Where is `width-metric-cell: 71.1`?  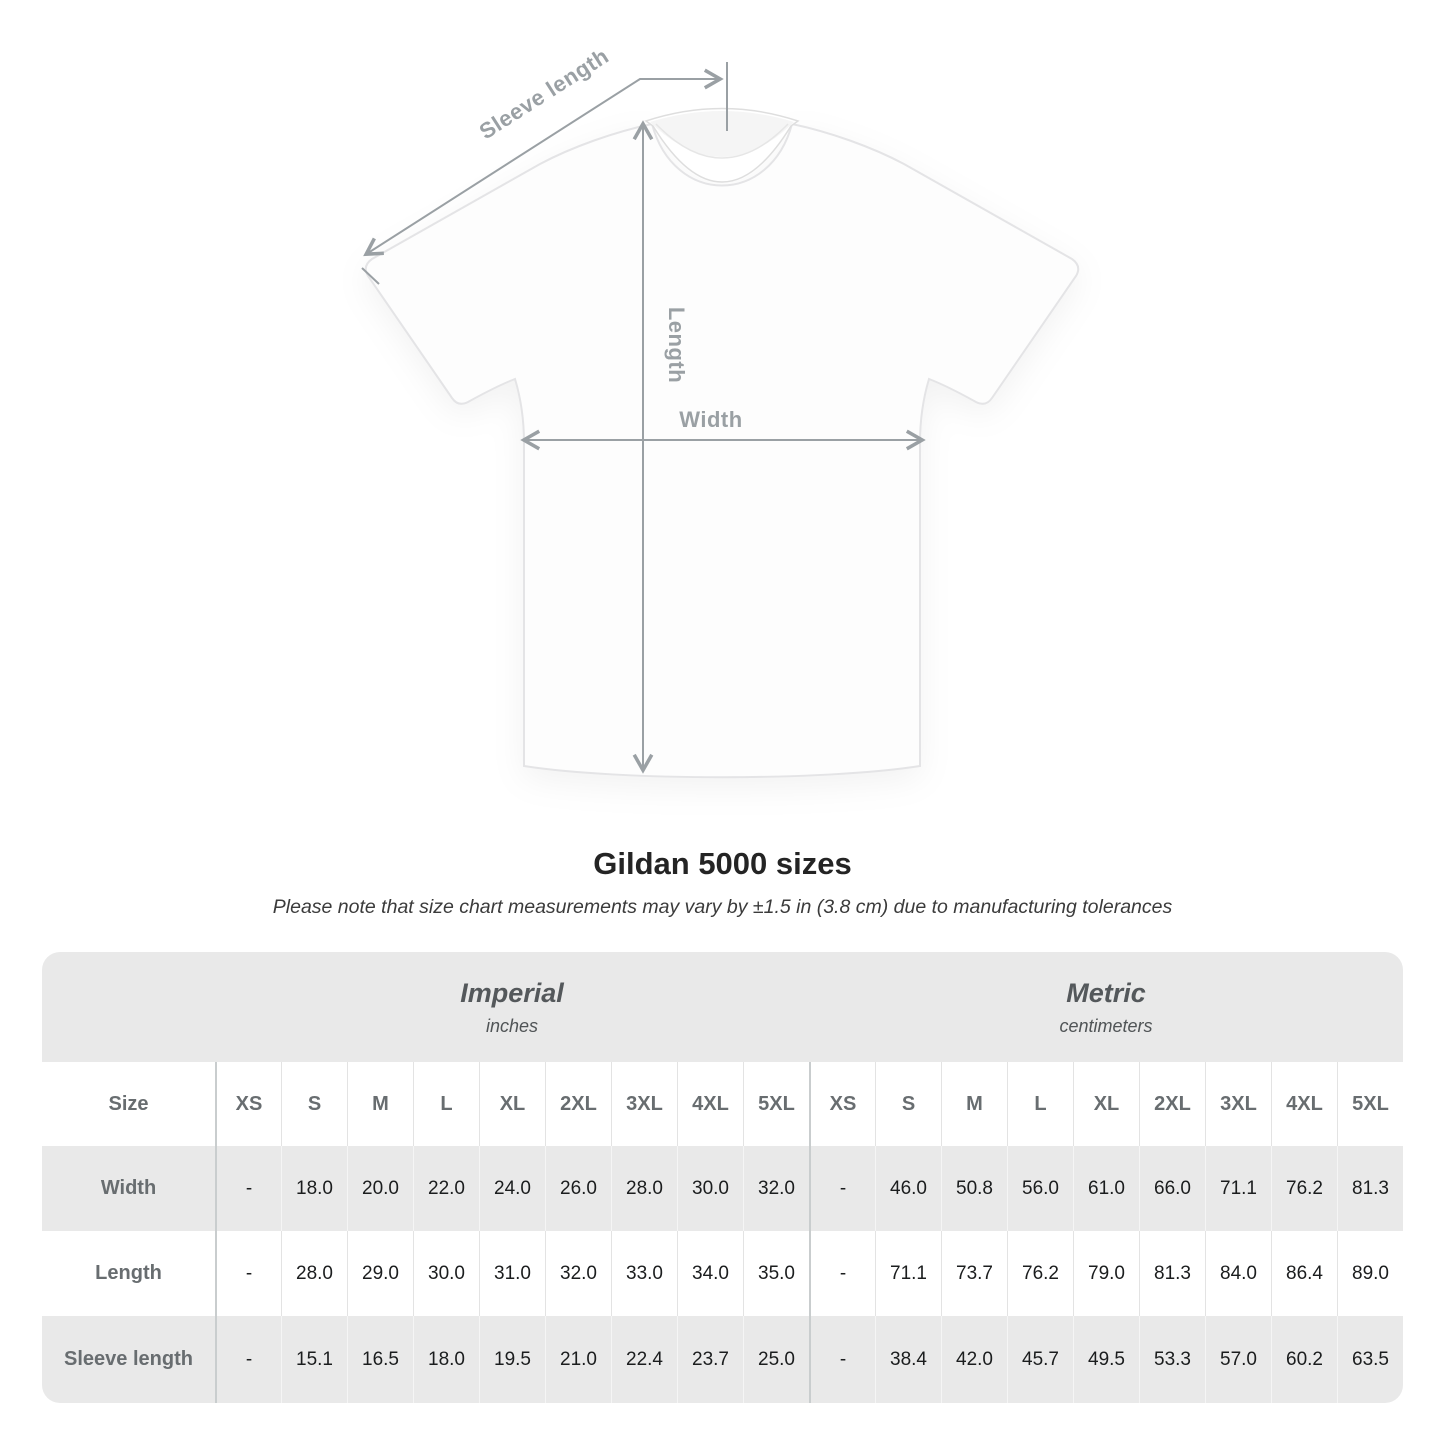 width-metric-cell: 71.1 is located at coordinates (1238, 1188).